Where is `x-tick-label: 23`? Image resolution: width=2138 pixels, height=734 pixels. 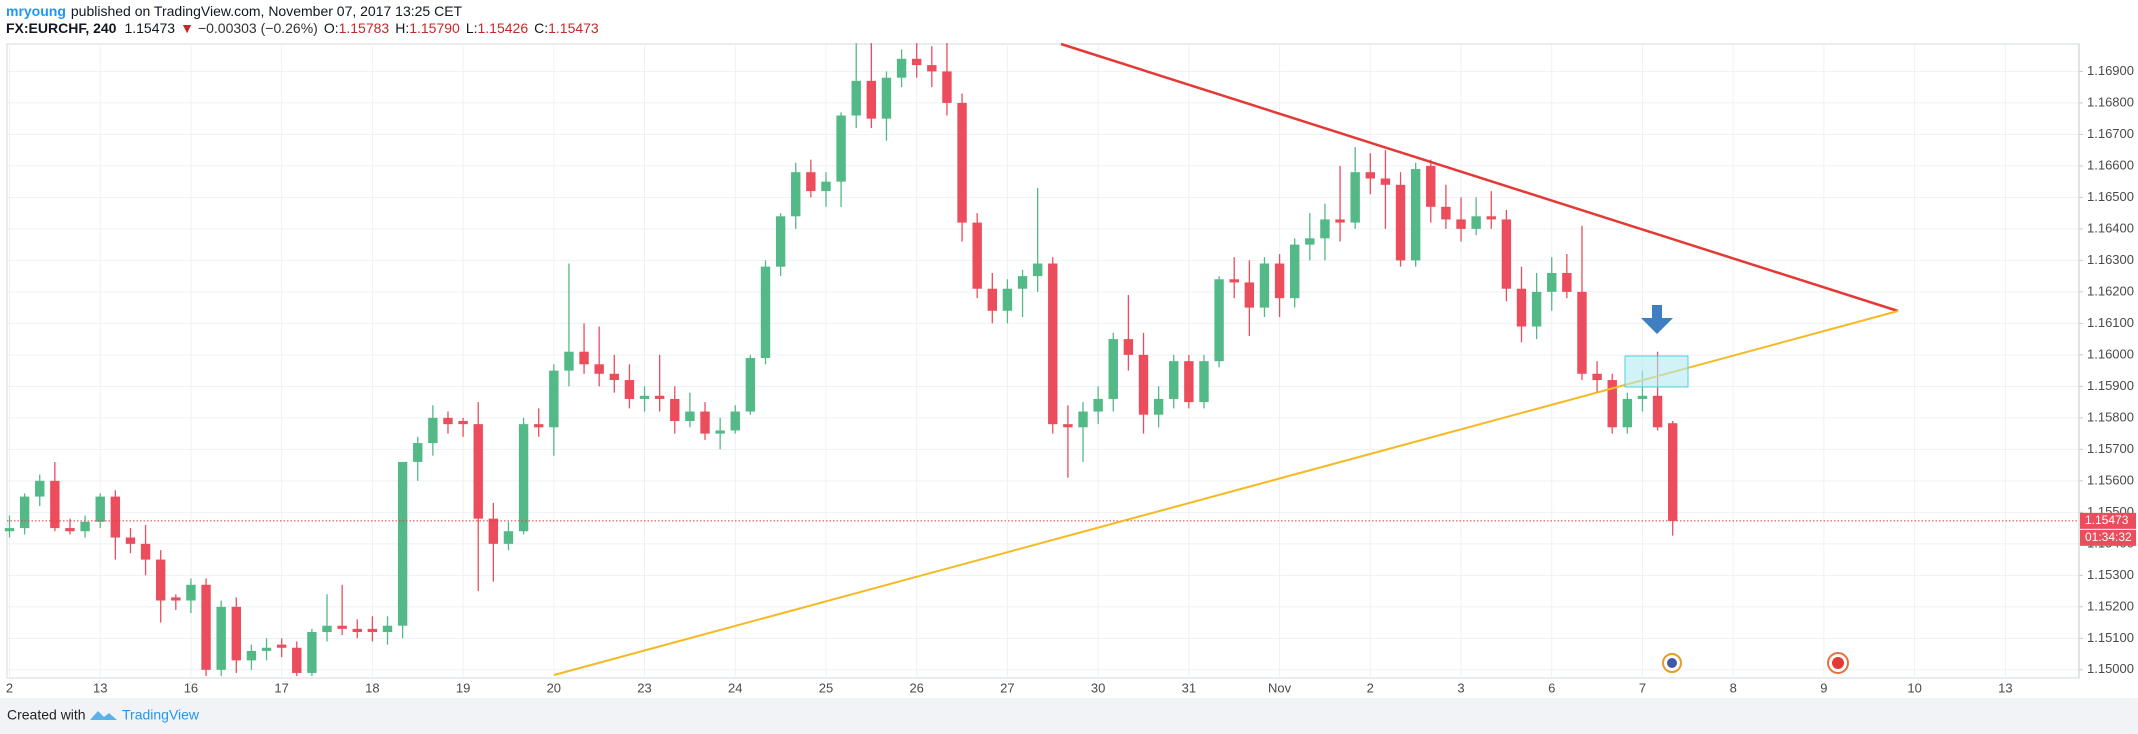
x-tick-label: 23 is located at coordinates (644, 687).